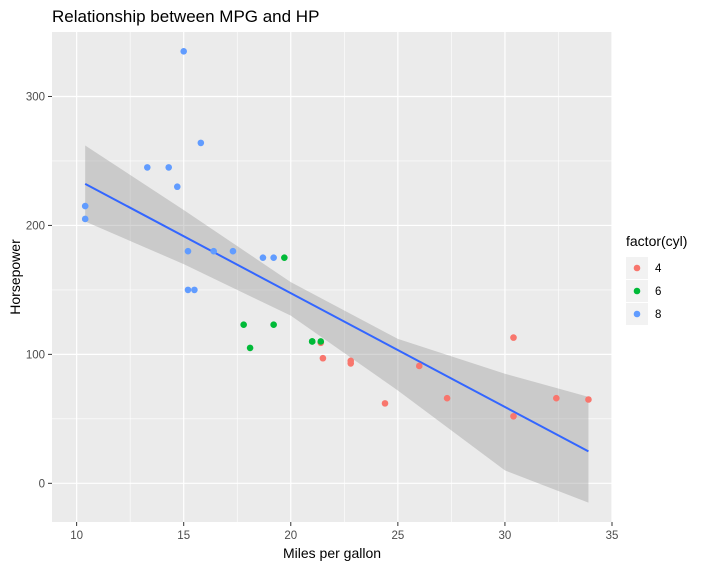 This screenshot has height=568, width=706. What do you see at coordinates (658, 315) in the screenshot?
I see `legend-label-8: 8` at bounding box center [658, 315].